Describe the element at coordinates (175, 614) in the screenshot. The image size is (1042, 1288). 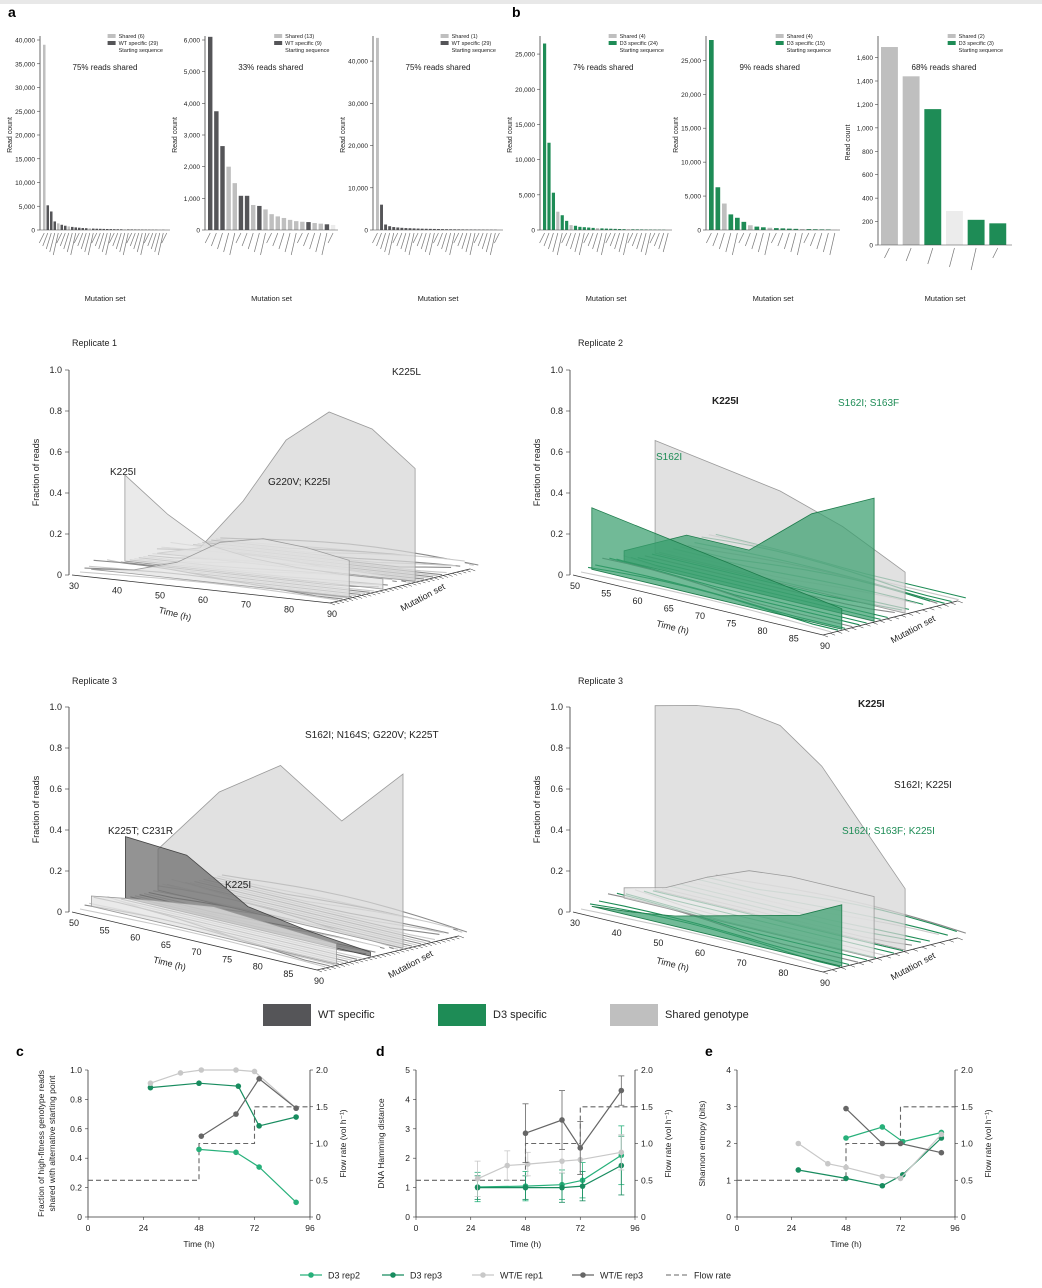
I see `time-axis-title: Time (h)` at that location.